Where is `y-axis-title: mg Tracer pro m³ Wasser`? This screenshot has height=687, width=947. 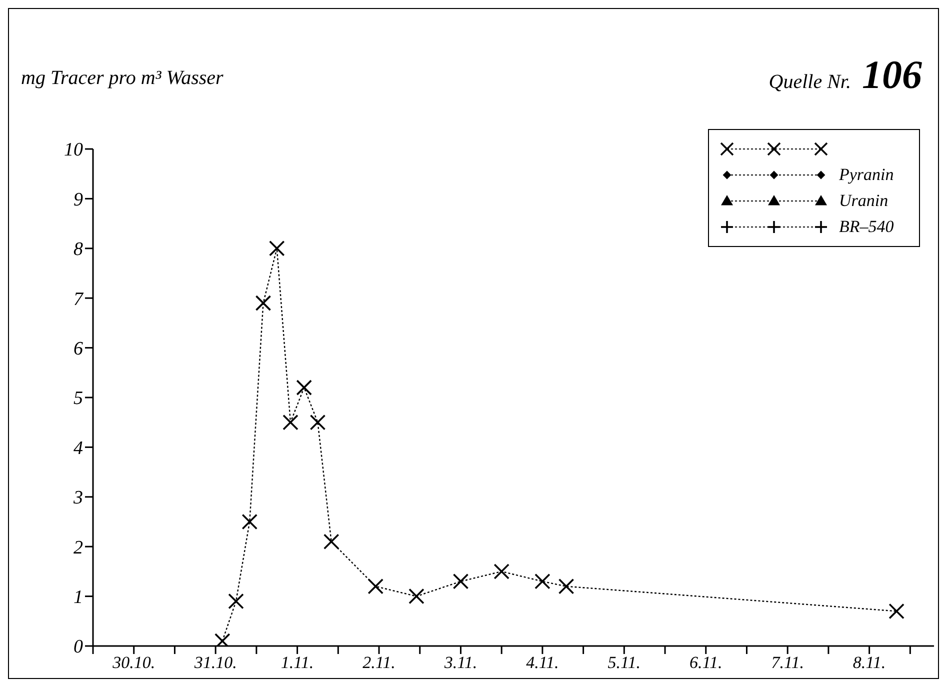 y-axis-title: mg Tracer pro m³ Wasser is located at coordinates (122, 78).